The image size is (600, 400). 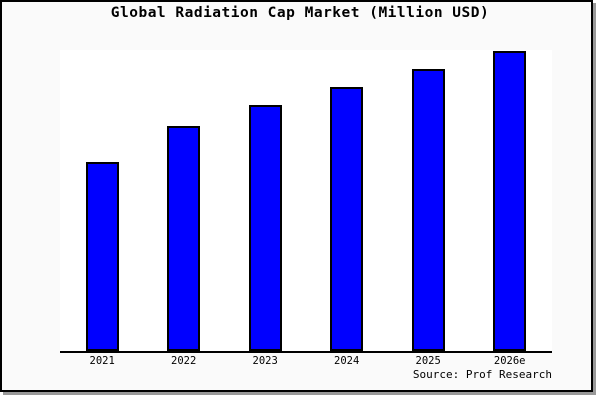 I want to click on x-tick-label-2026e: 2026e, so click(x=509, y=361).